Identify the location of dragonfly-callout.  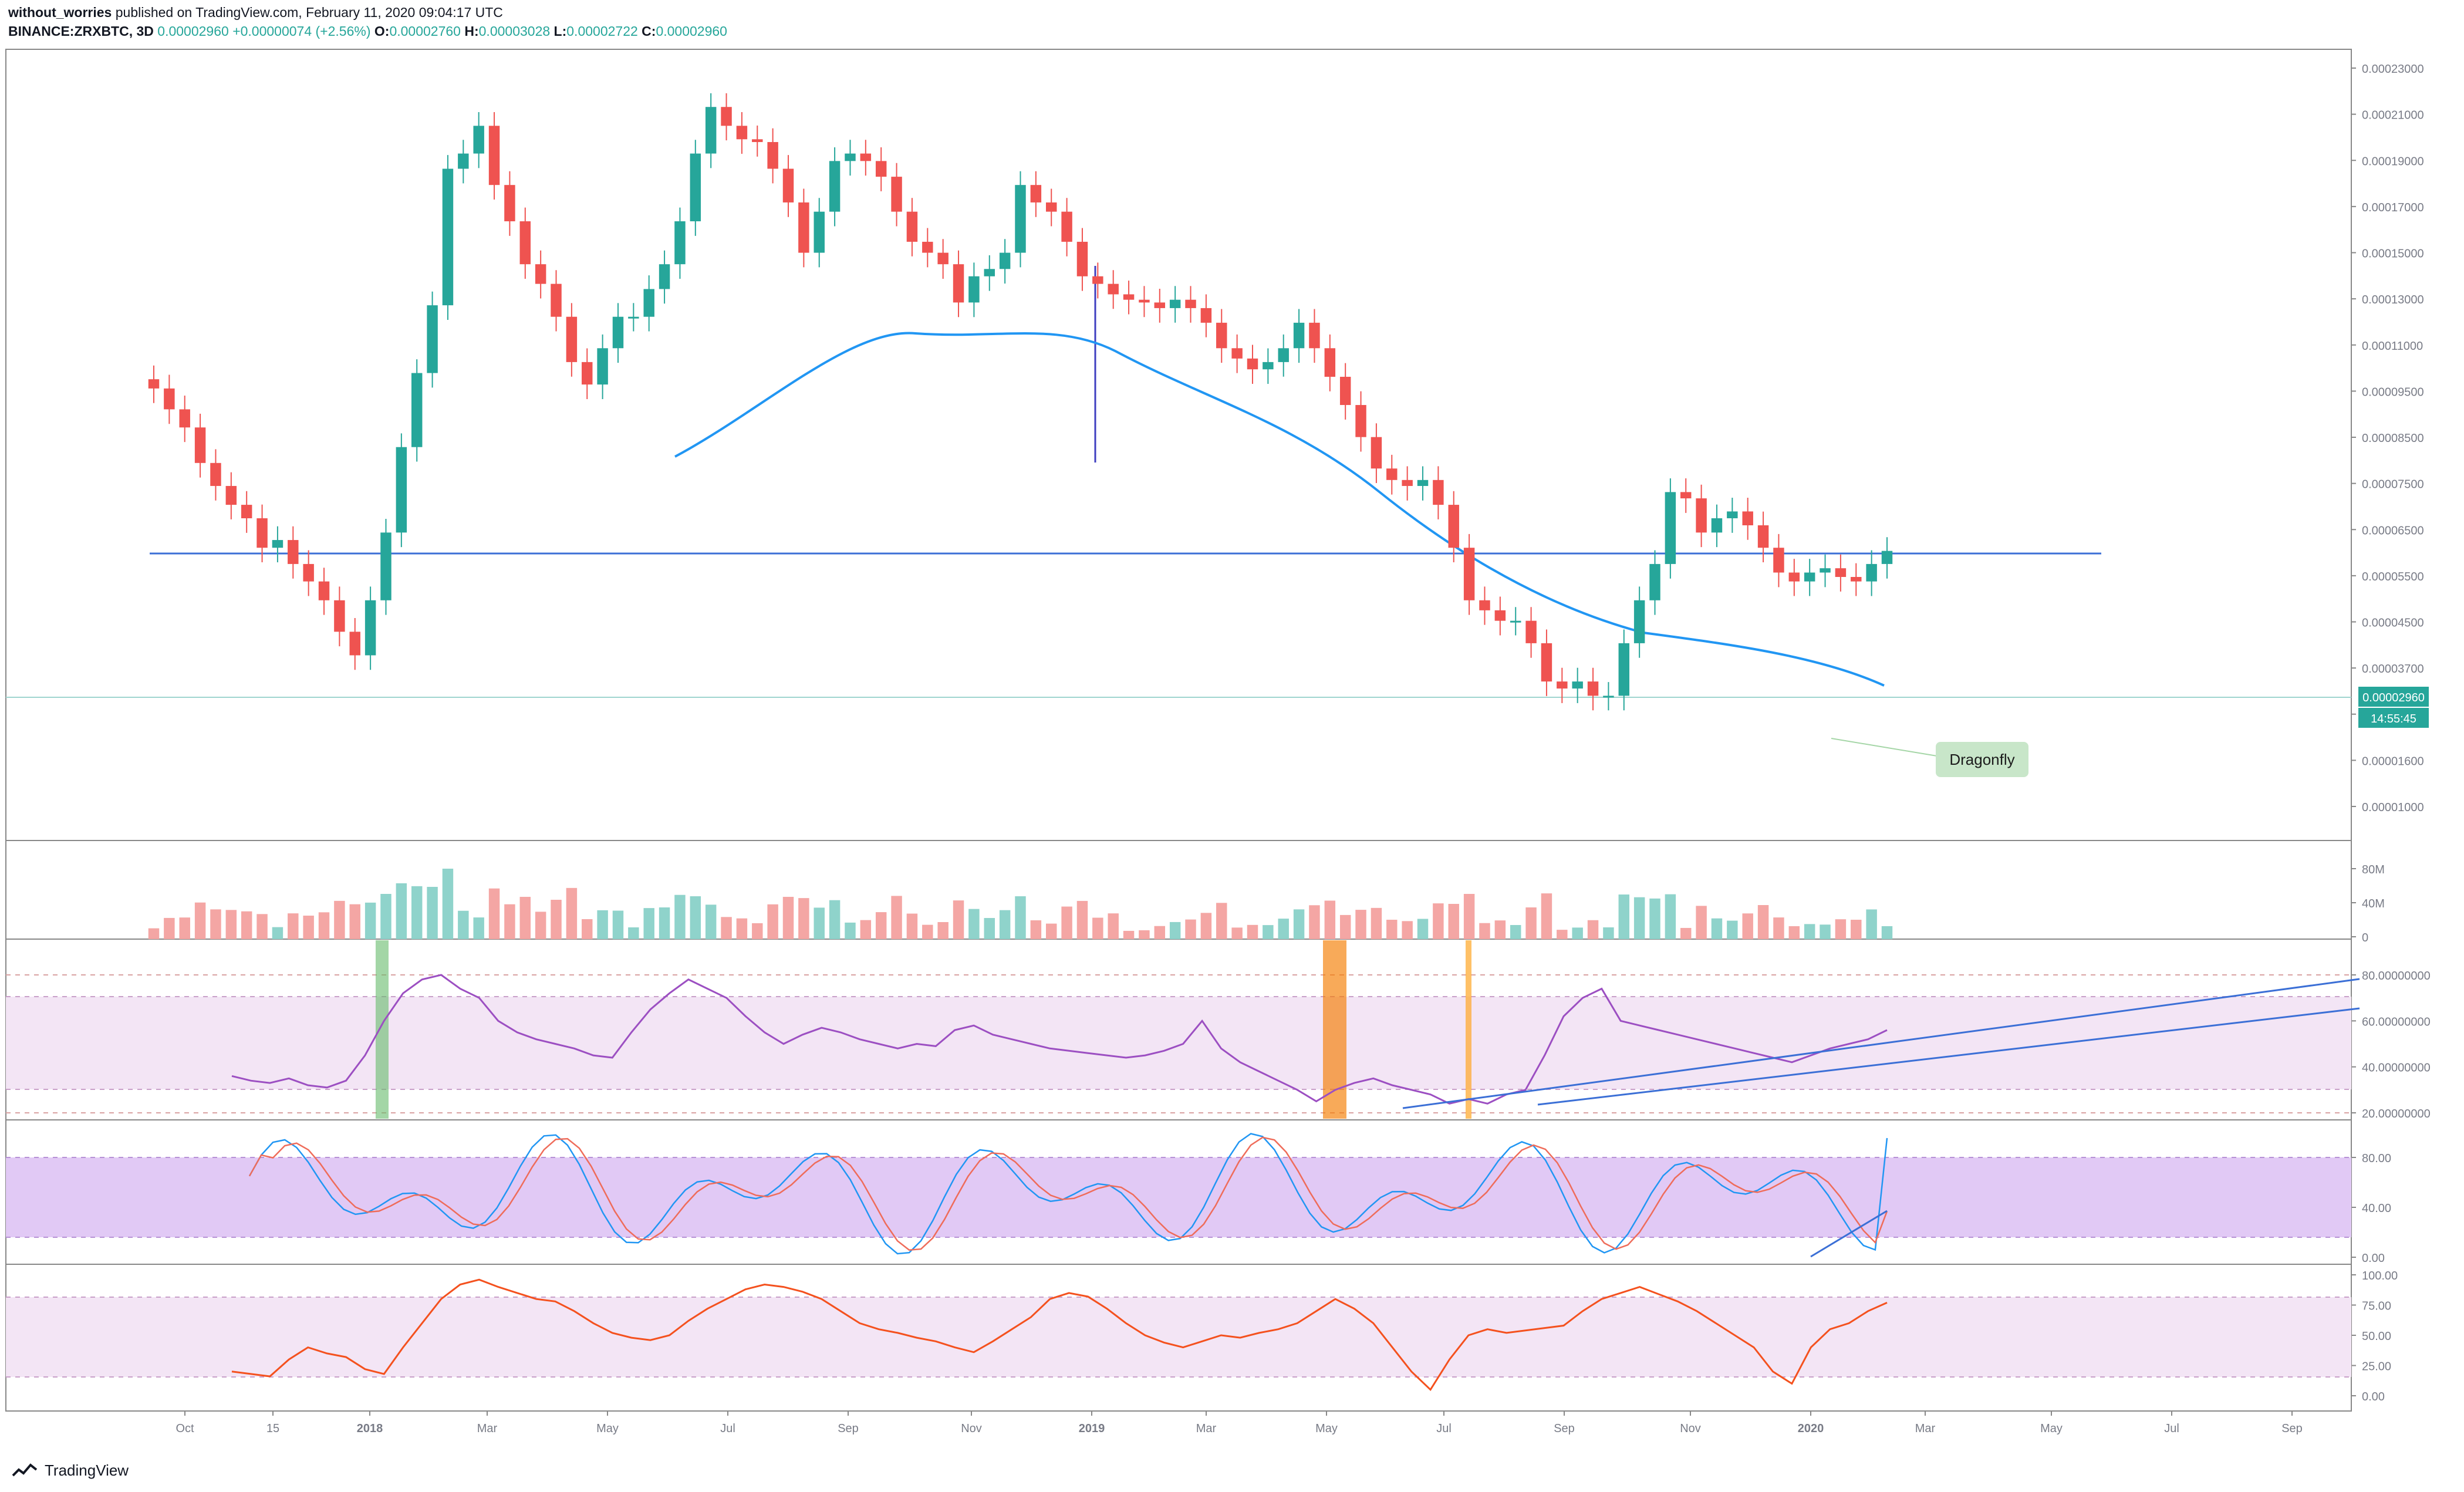
(1982, 759).